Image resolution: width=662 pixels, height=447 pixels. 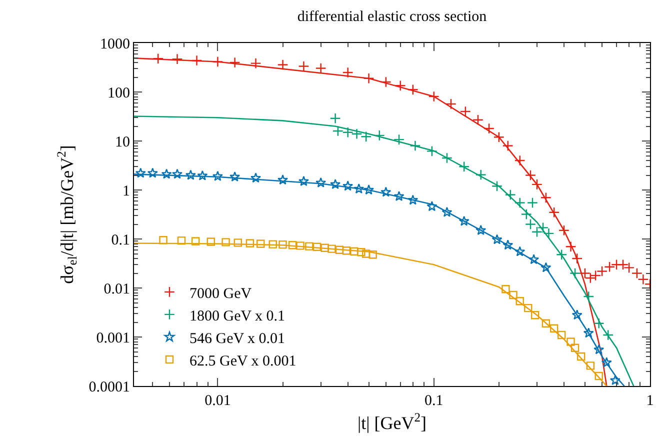 I want to click on legend-label: 7000 GeV, so click(x=220, y=294).